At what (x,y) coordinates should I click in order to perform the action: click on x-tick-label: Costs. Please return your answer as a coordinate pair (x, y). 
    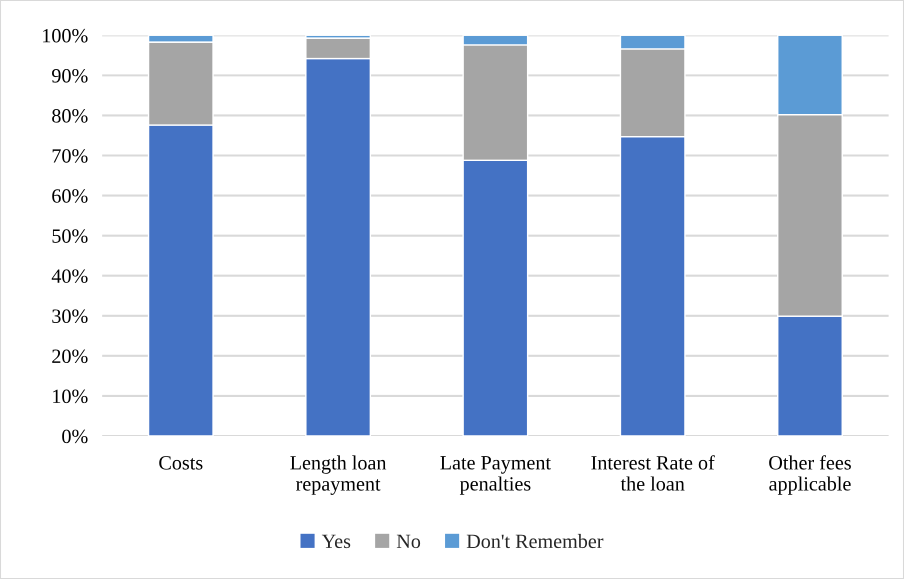
    Looking at the image, I should click on (180, 463).